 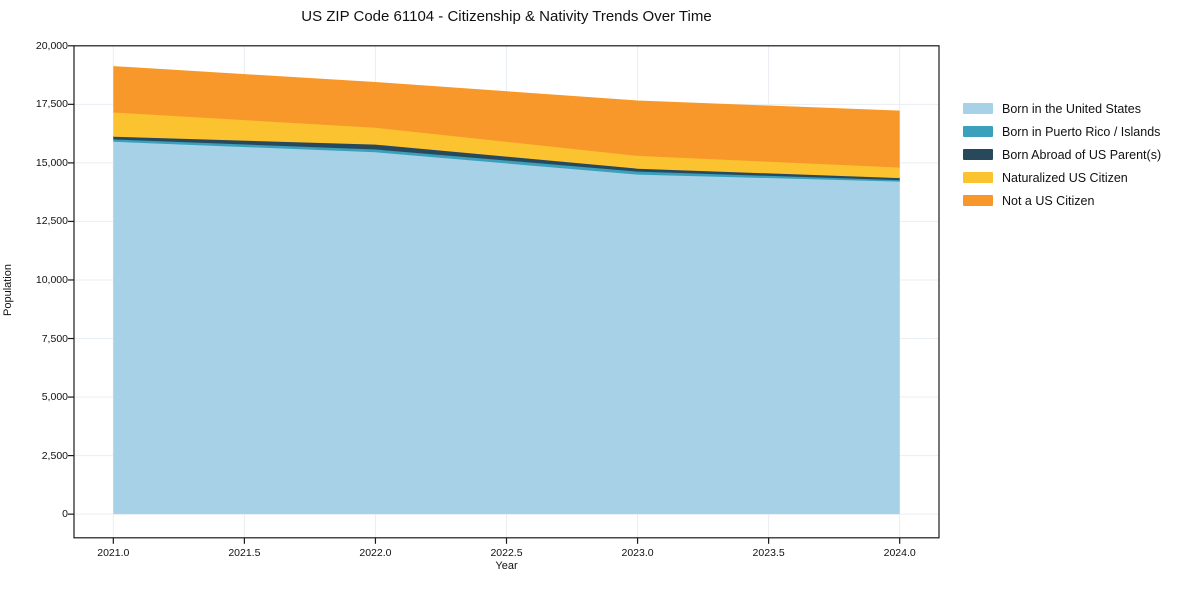 I want to click on legend-item-born-in-puerto-rico-islands: Born in Puerto Rico / Islands, so click(x=1062, y=131).